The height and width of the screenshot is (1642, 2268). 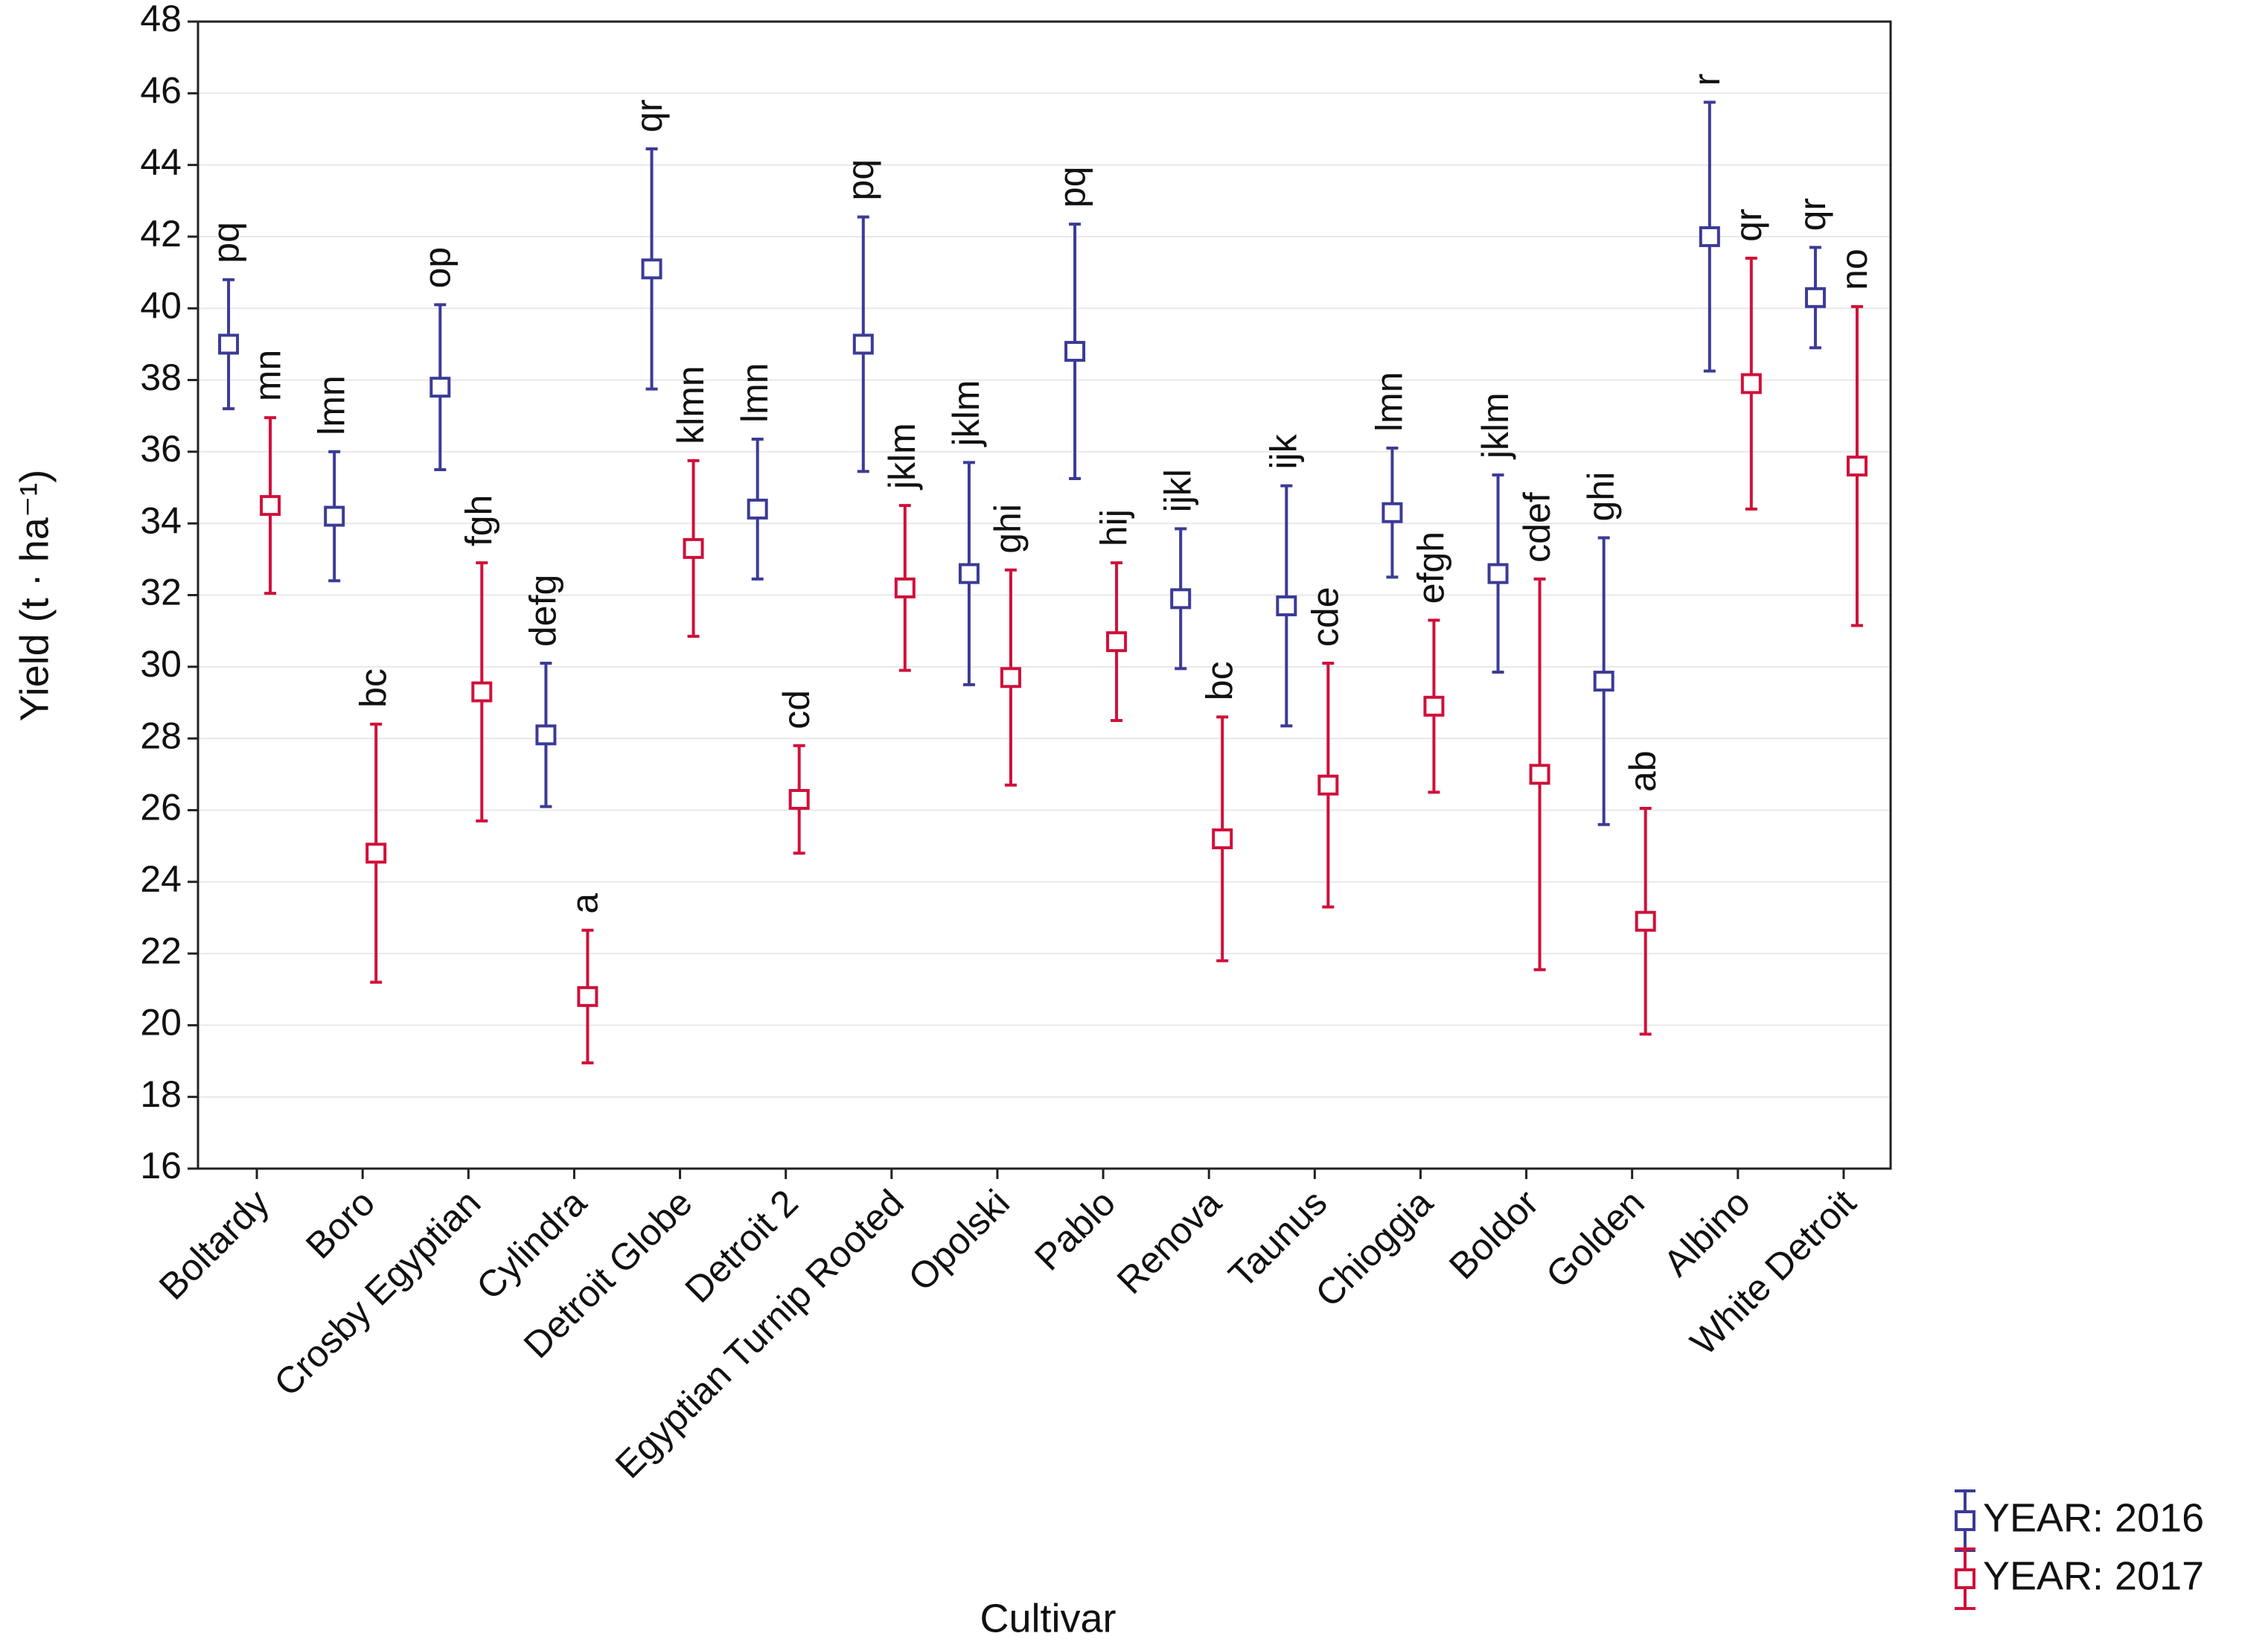 What do you see at coordinates (340, 1225) in the screenshot?
I see `x-tick-label: Boro` at bounding box center [340, 1225].